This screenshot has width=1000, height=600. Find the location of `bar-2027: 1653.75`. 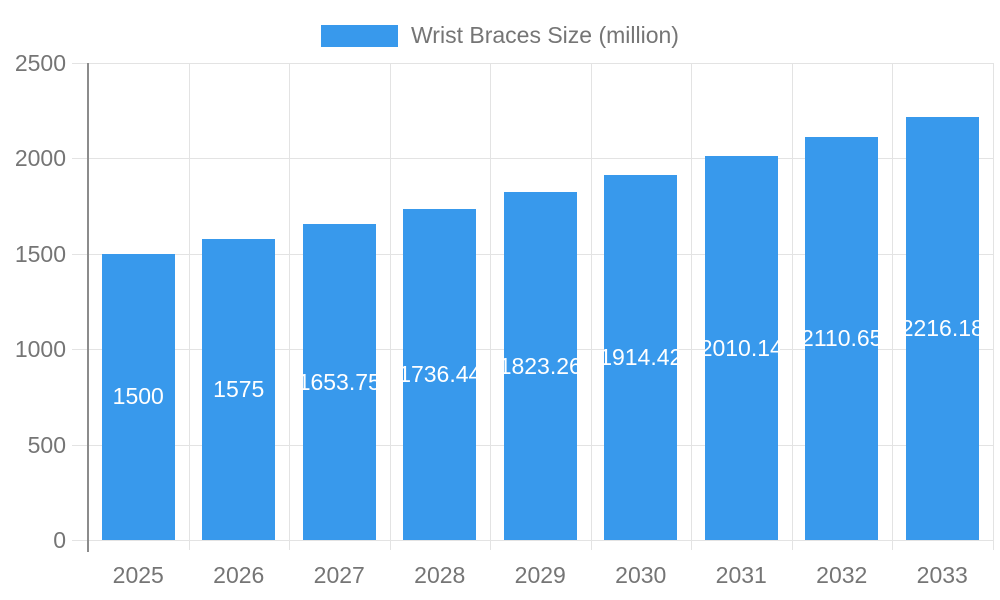

bar-2027: 1653.75 is located at coordinates (339, 382).